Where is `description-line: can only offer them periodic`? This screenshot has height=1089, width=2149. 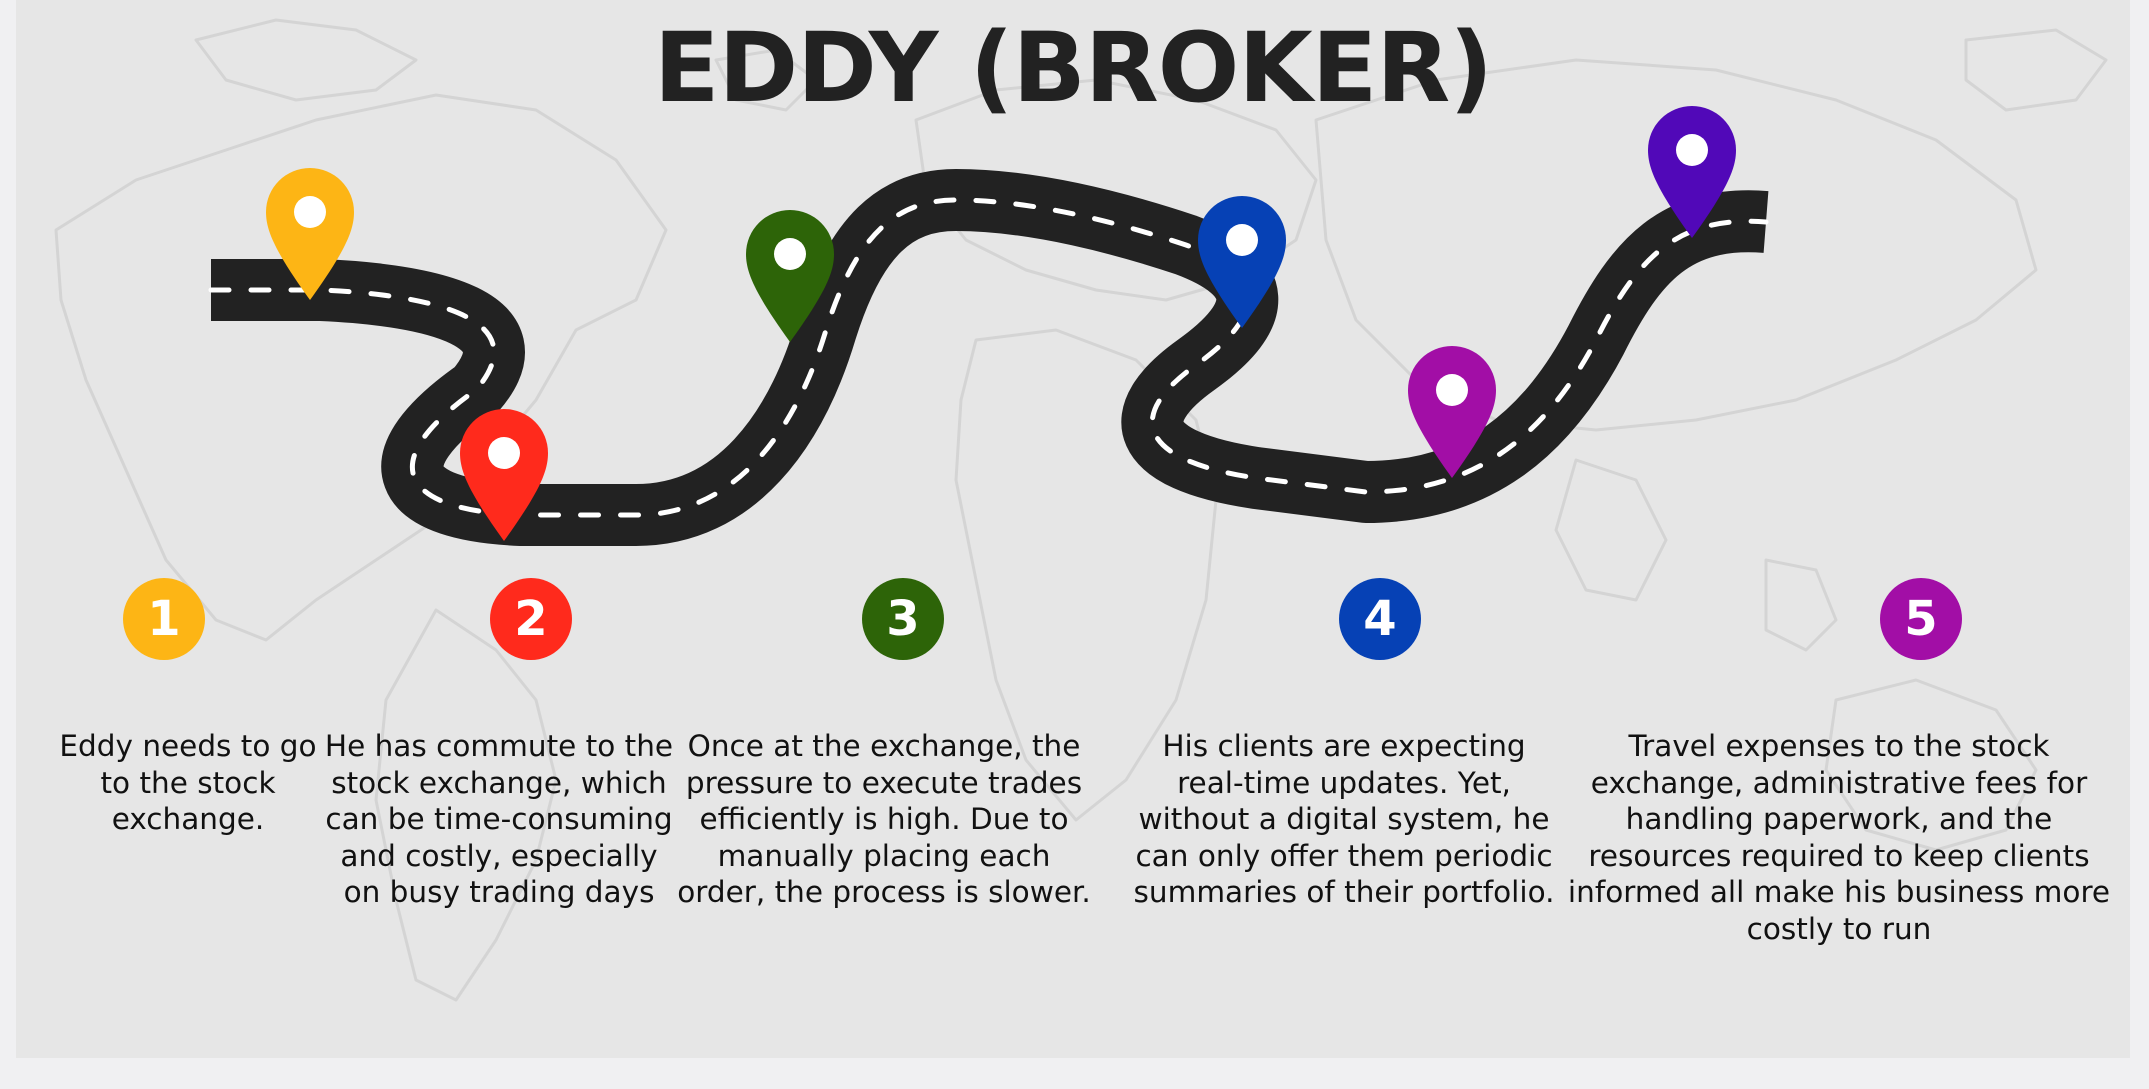 description-line: can only offer them periodic is located at coordinates (1344, 855).